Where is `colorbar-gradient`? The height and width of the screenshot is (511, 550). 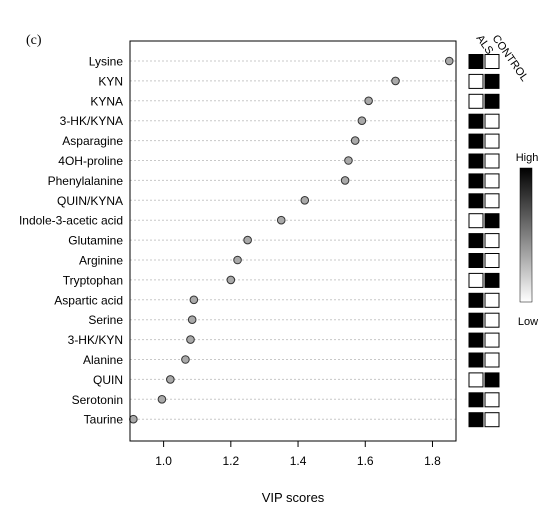
colorbar-gradient is located at coordinates (526, 235).